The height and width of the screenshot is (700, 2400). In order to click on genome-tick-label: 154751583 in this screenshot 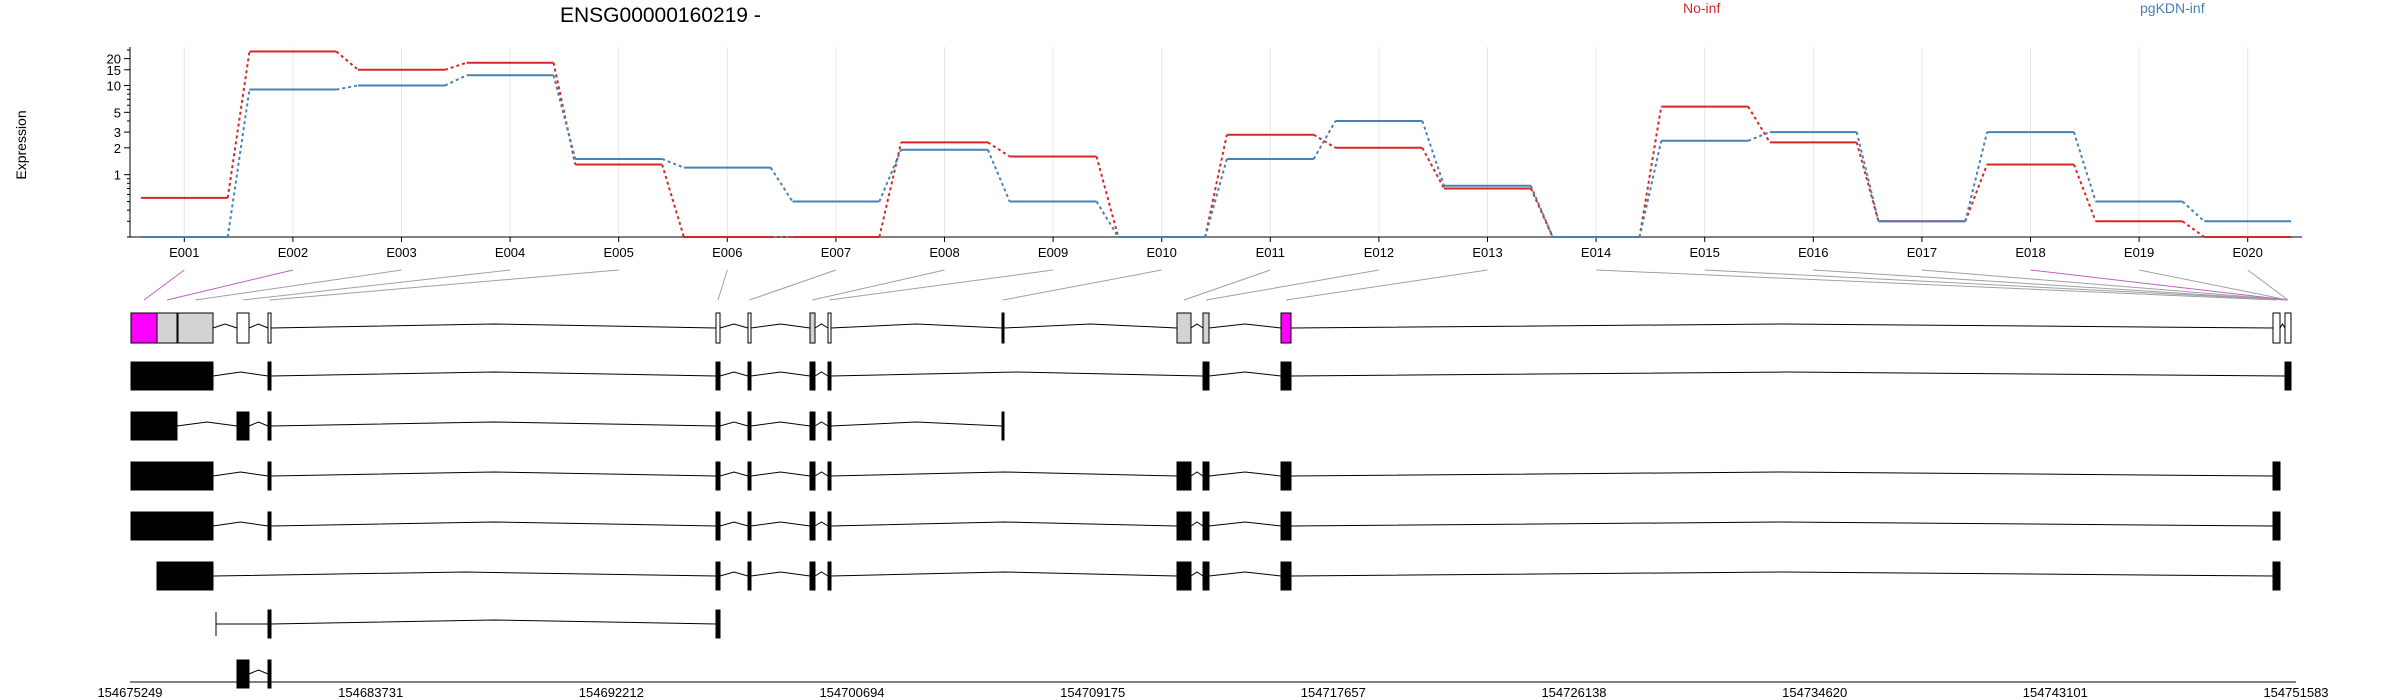, I will do `click(2295, 692)`.